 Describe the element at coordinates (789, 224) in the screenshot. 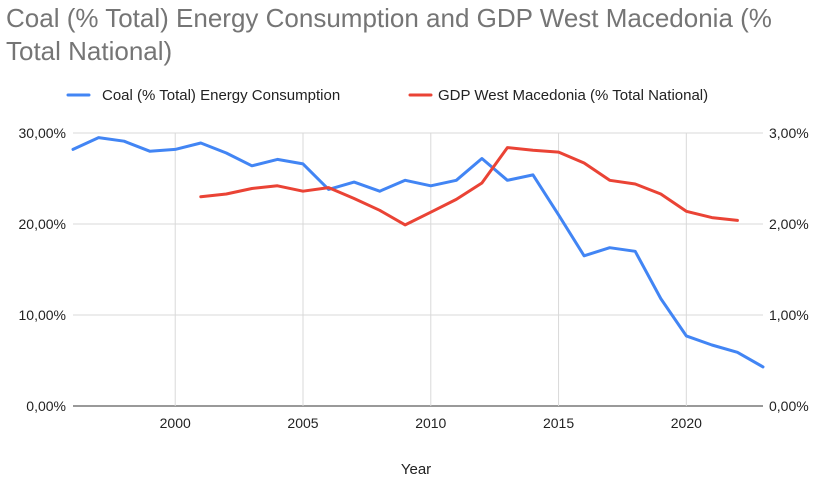

I see `y-right-tick-label: 2,00%` at that location.